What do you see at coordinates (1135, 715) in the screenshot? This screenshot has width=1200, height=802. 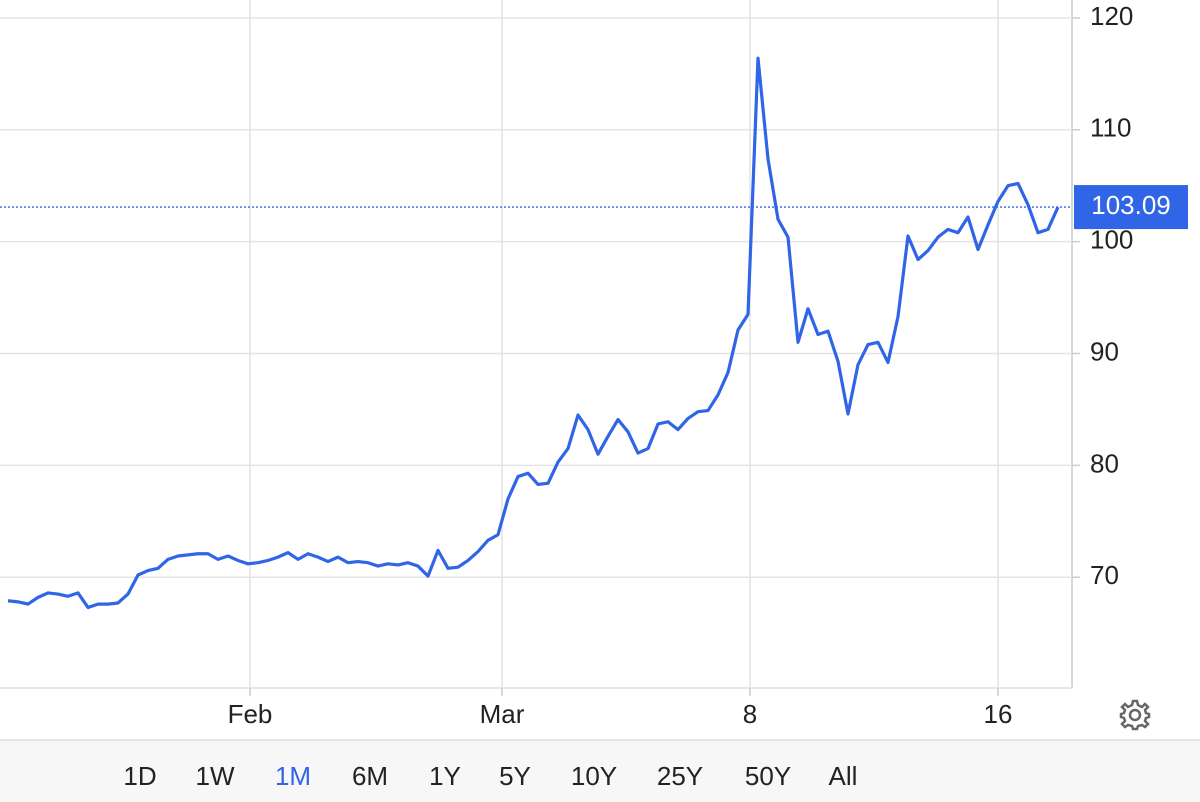 I see `settings-icon` at bounding box center [1135, 715].